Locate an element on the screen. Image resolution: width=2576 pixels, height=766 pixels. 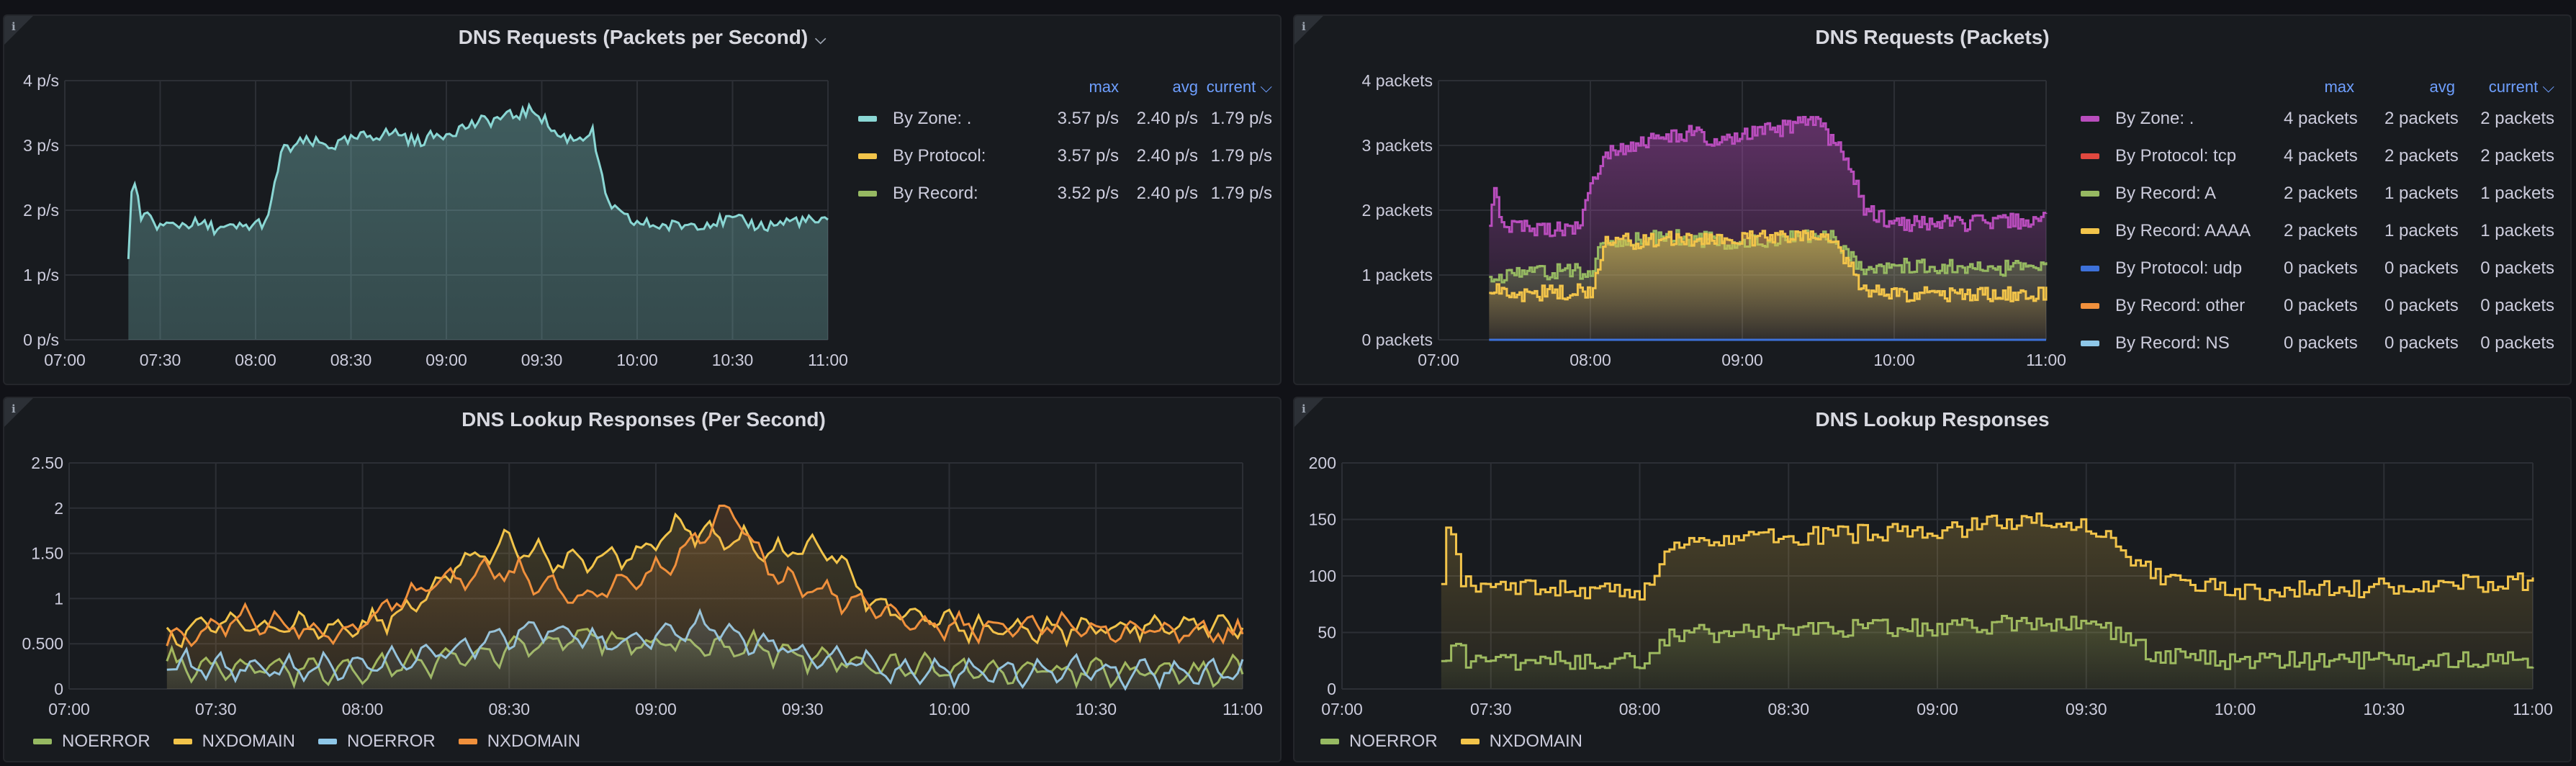
y-tick-label: 2 p/s is located at coordinates (41, 210).